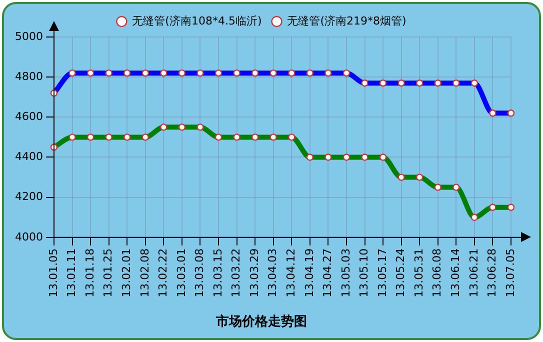 This screenshot has width=543, height=342. I want to click on x-tick-label: 13.05.24, so click(401, 273).